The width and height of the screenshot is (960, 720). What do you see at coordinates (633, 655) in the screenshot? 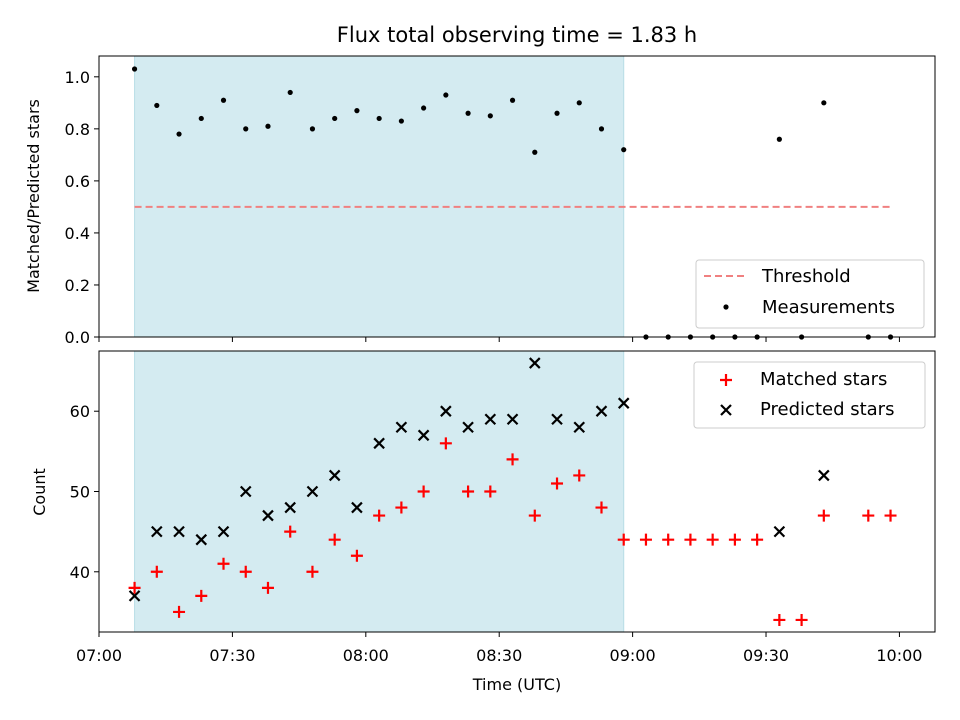
I see `x-tick-label: 09:00` at bounding box center [633, 655].